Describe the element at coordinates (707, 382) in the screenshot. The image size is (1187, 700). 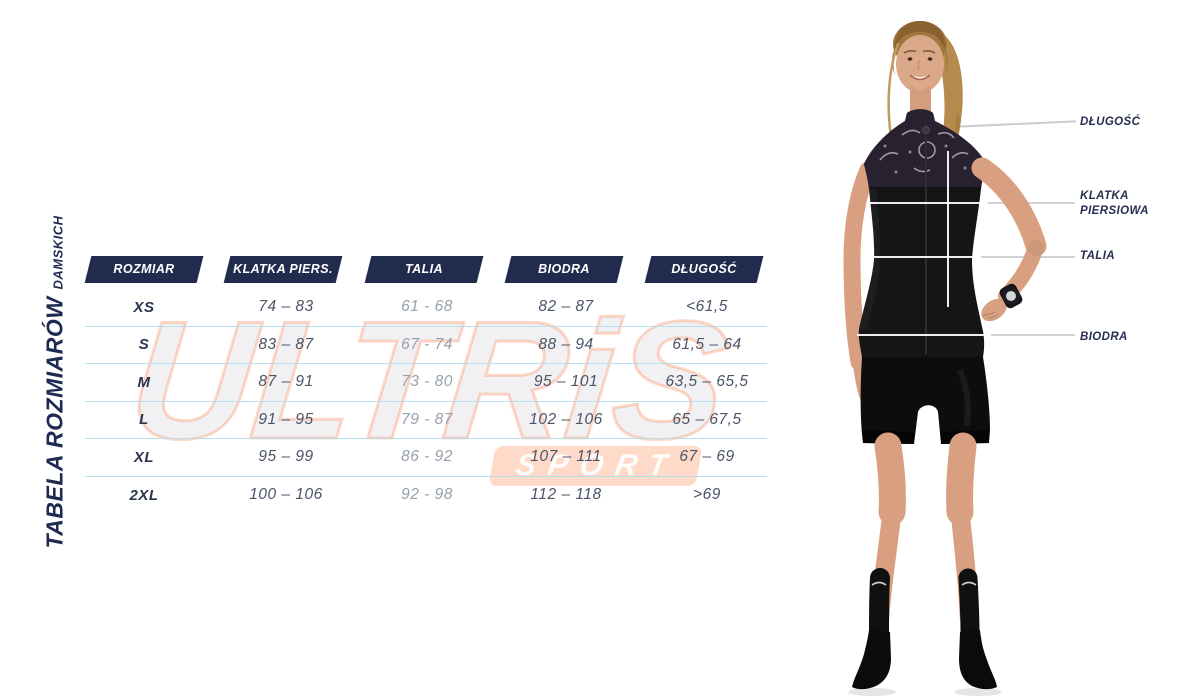
I see `cell-length: 63,5 – 65,5` at that location.